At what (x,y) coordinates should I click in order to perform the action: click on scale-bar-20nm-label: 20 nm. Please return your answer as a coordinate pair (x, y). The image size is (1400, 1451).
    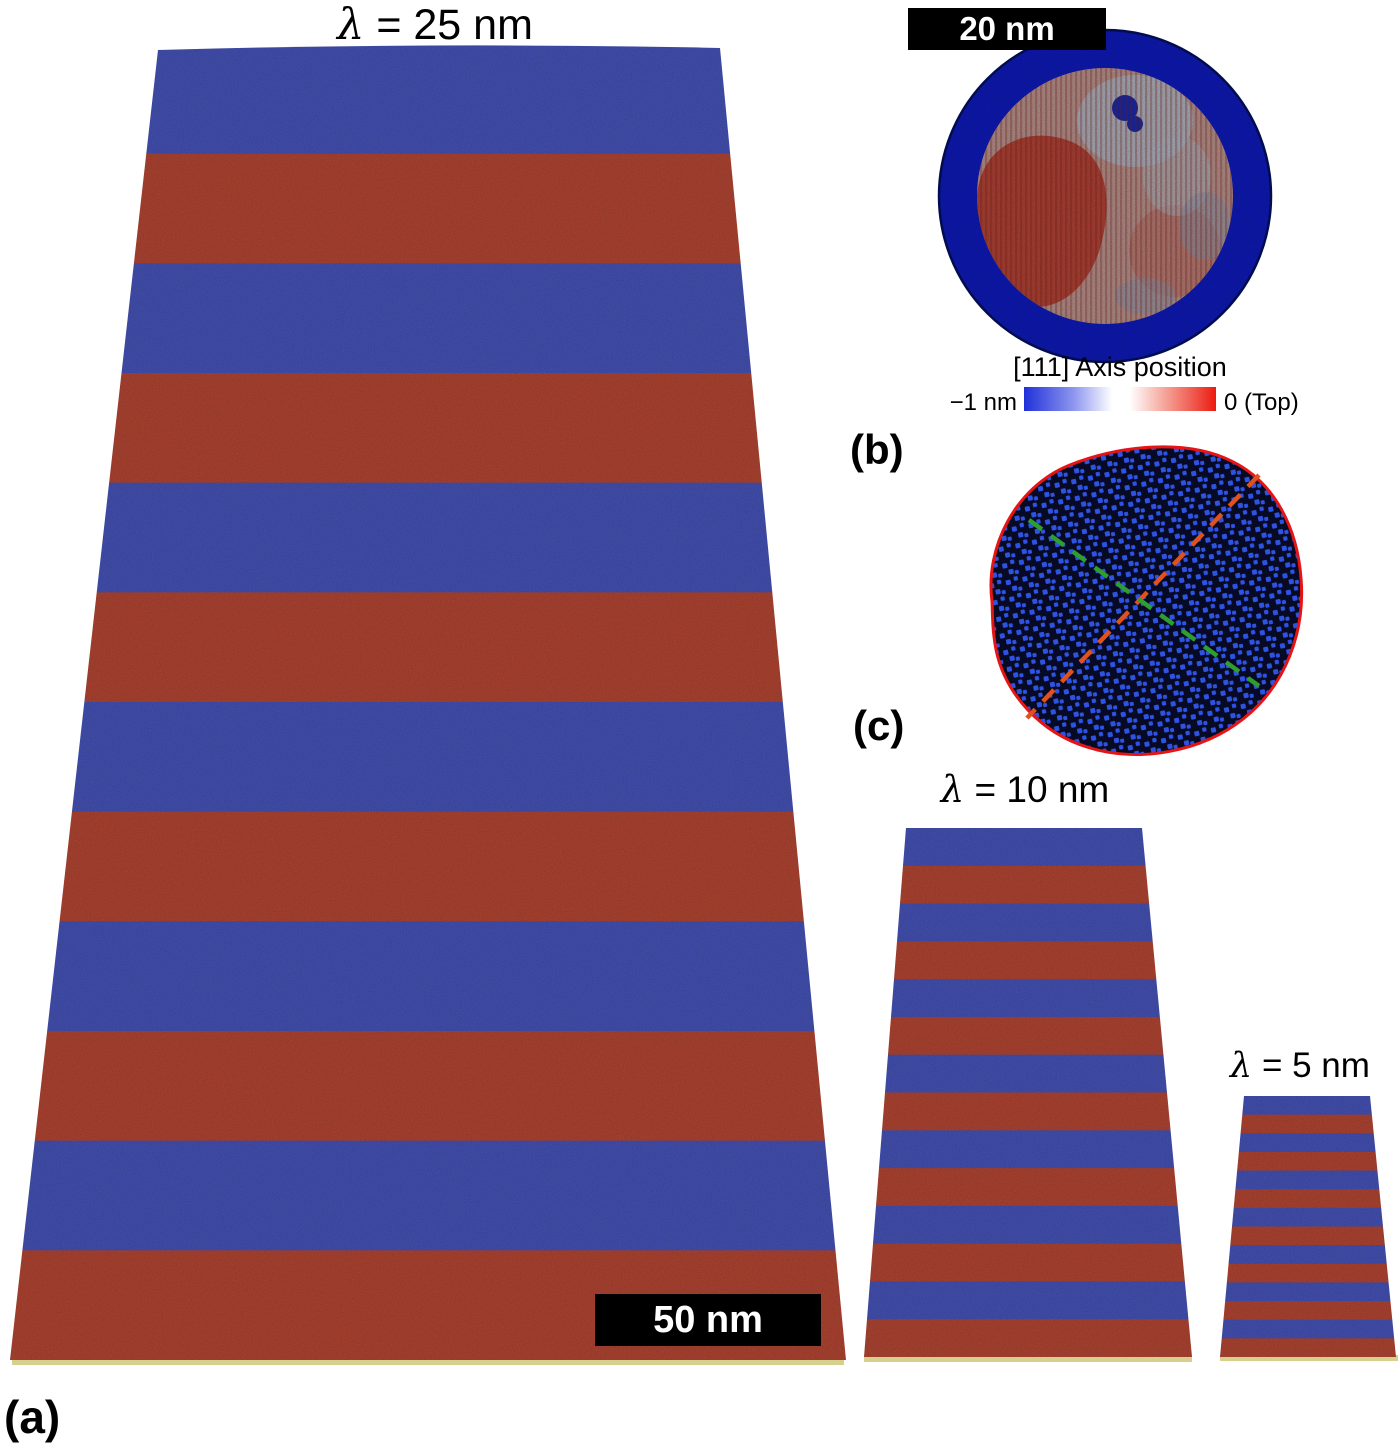
    Looking at the image, I should click on (1007, 28).